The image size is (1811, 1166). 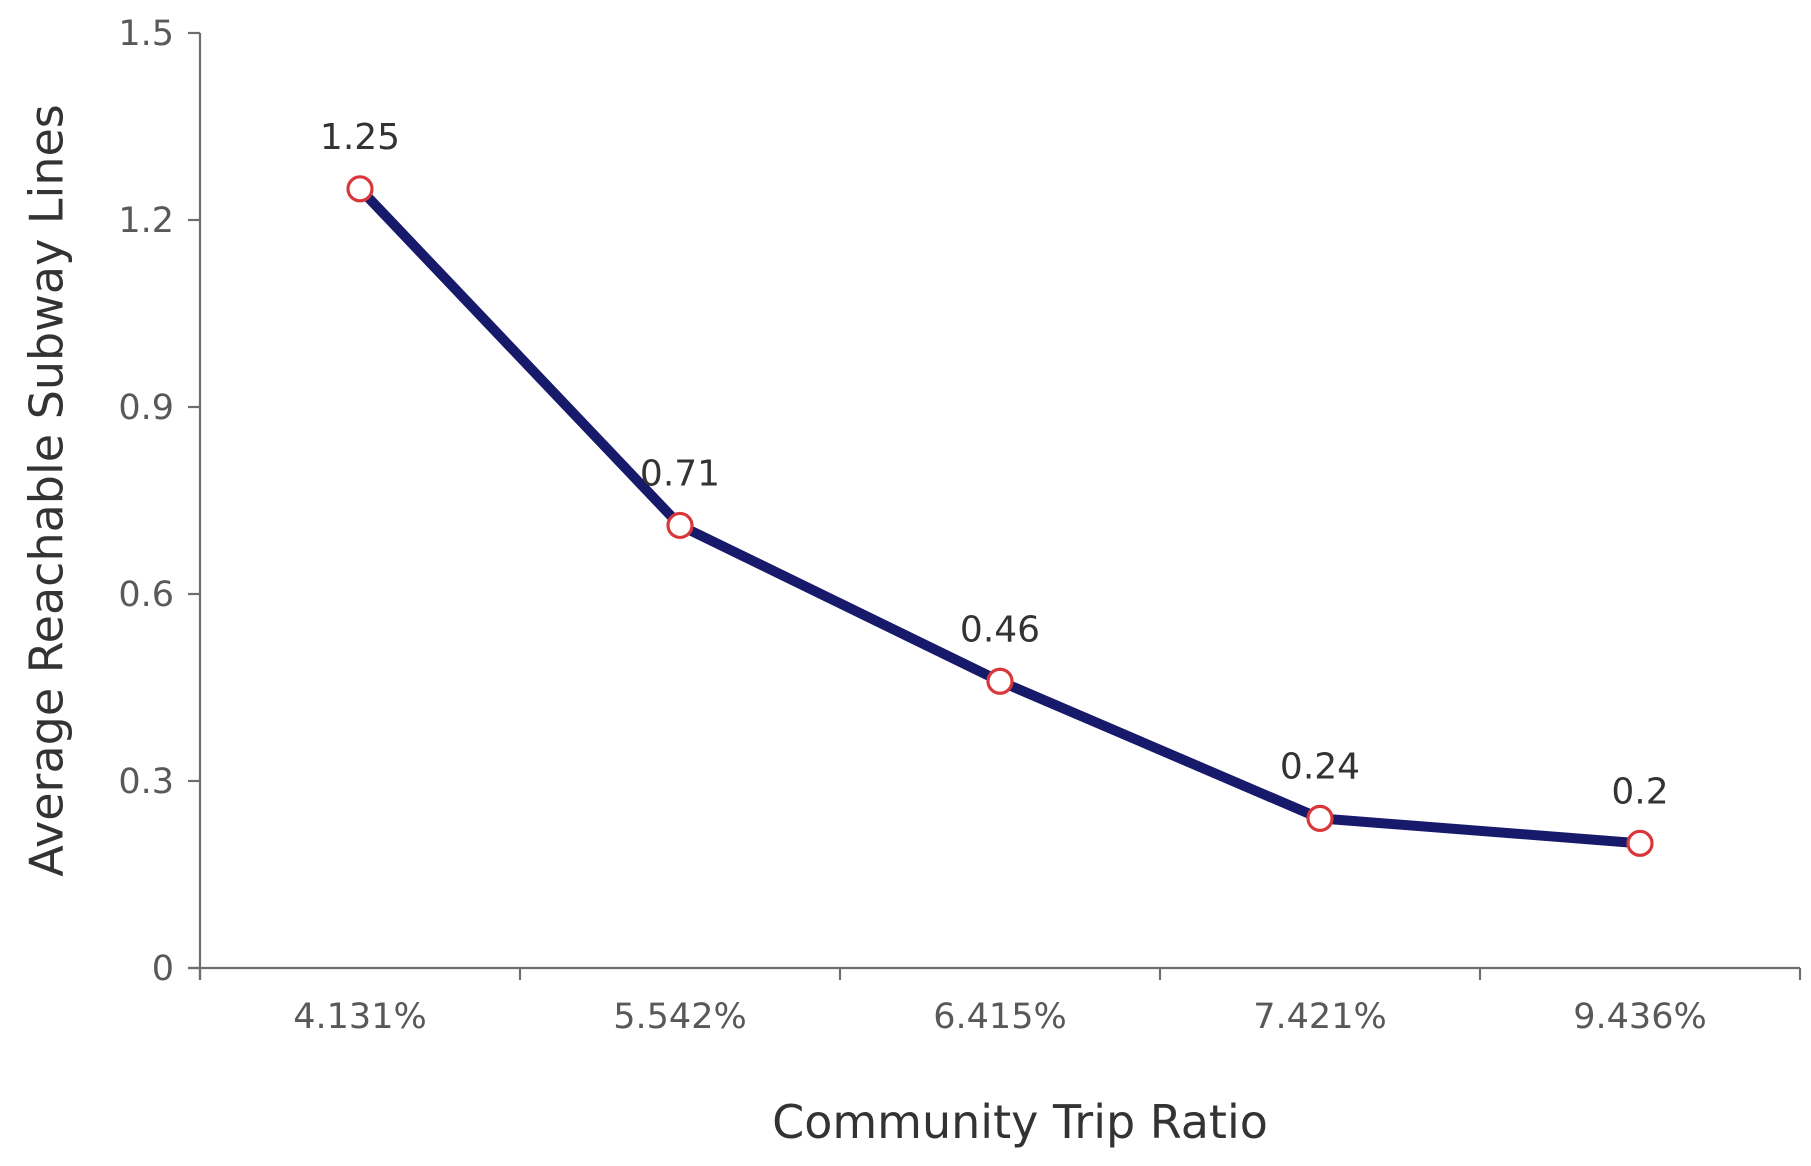 I want to click on x-axis-title: Community Trip Ratio, so click(x=1020, y=1122).